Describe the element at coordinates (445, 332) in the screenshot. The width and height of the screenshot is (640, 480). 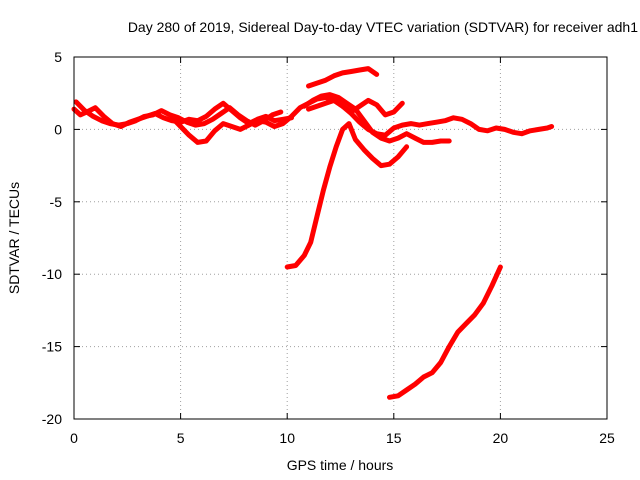
I see `series-line-satellite-track-h` at that location.